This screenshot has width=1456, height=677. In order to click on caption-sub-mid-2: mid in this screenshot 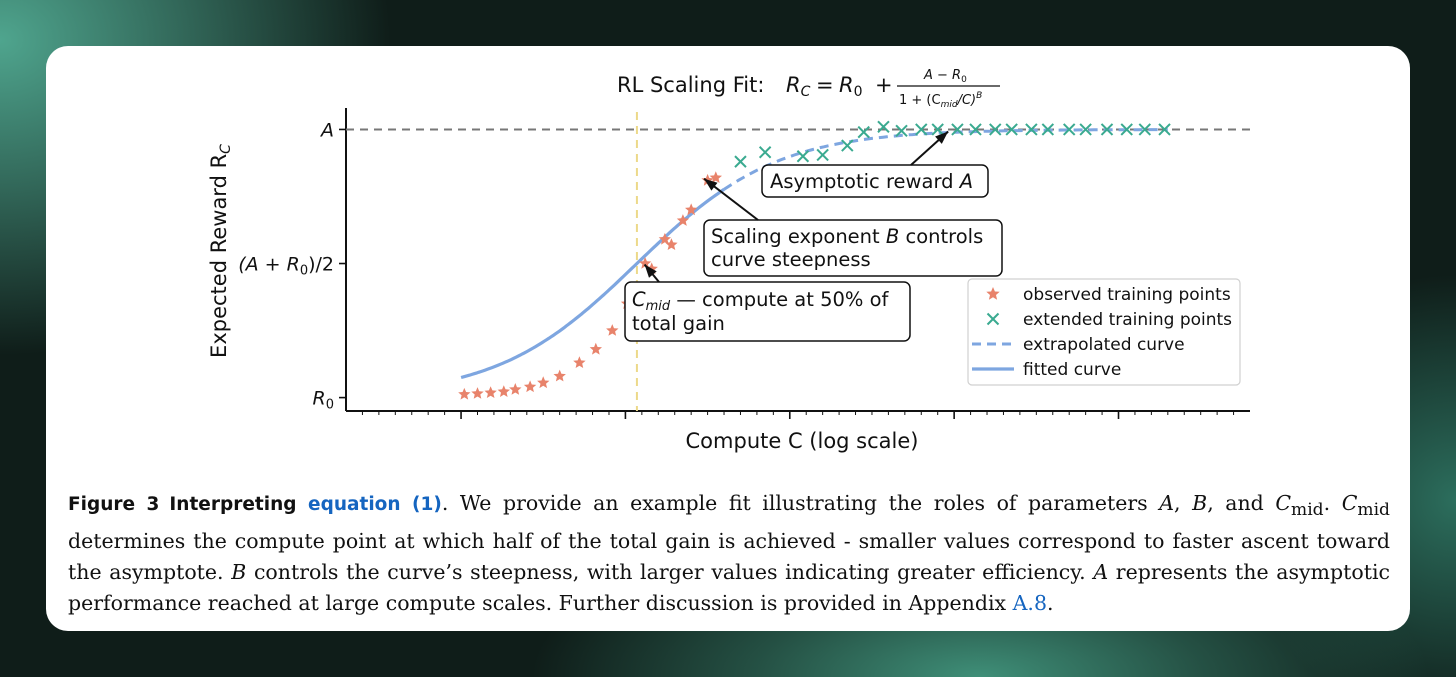, I will do `click(1373, 510)`.